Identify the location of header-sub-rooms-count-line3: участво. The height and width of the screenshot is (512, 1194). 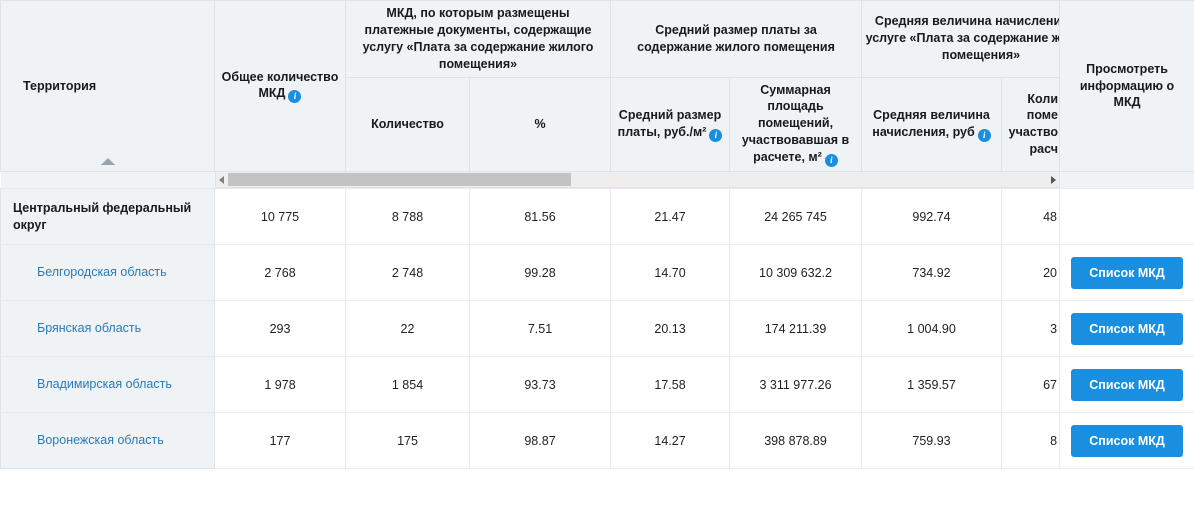
(1033, 132).